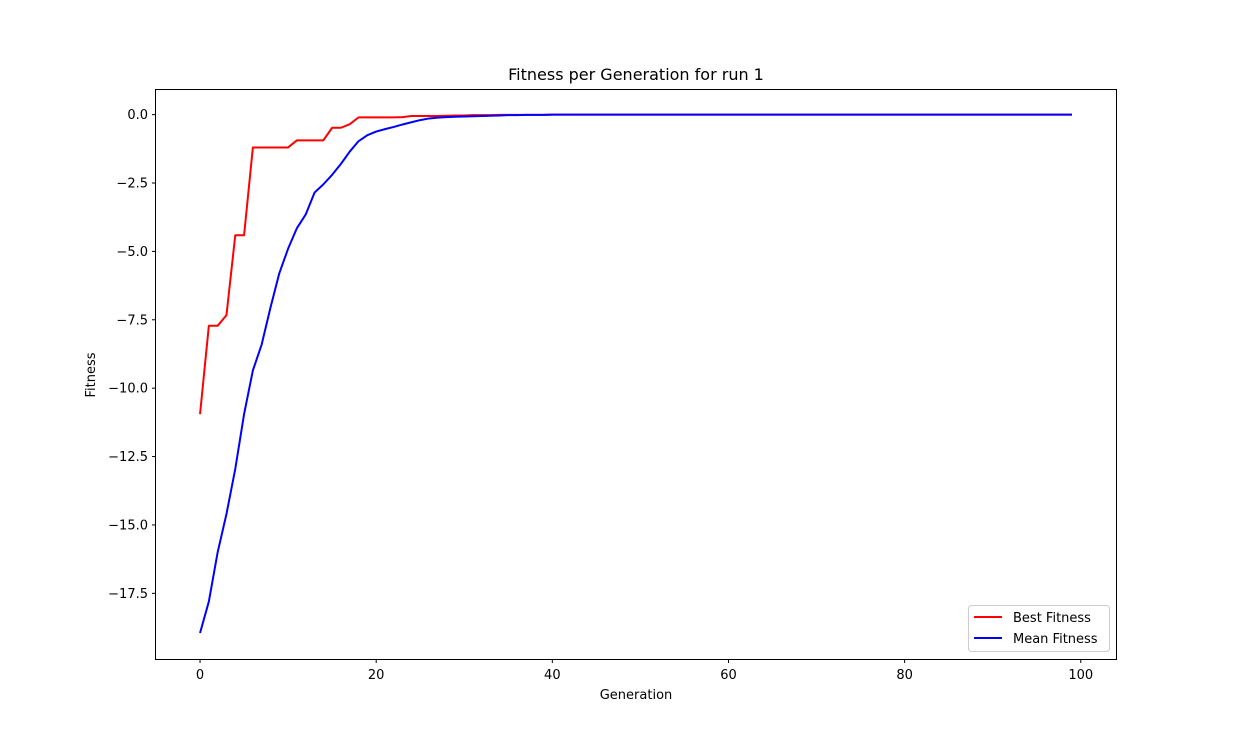  What do you see at coordinates (200, 675) in the screenshot?
I see `x-tick-label: 0` at bounding box center [200, 675].